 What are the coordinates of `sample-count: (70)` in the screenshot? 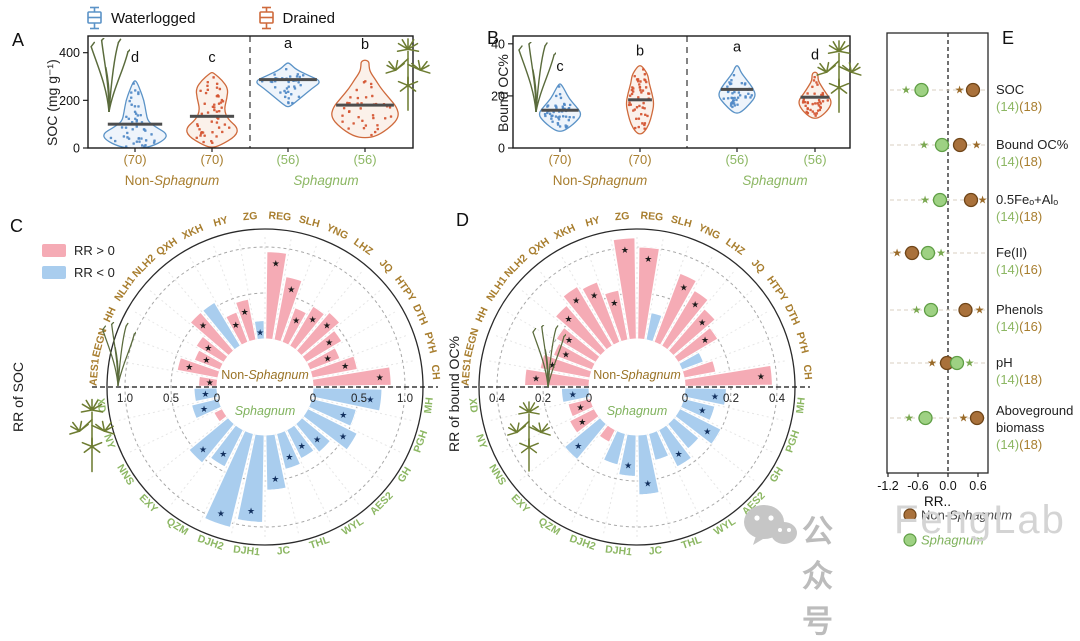 It's located at (639, 159).